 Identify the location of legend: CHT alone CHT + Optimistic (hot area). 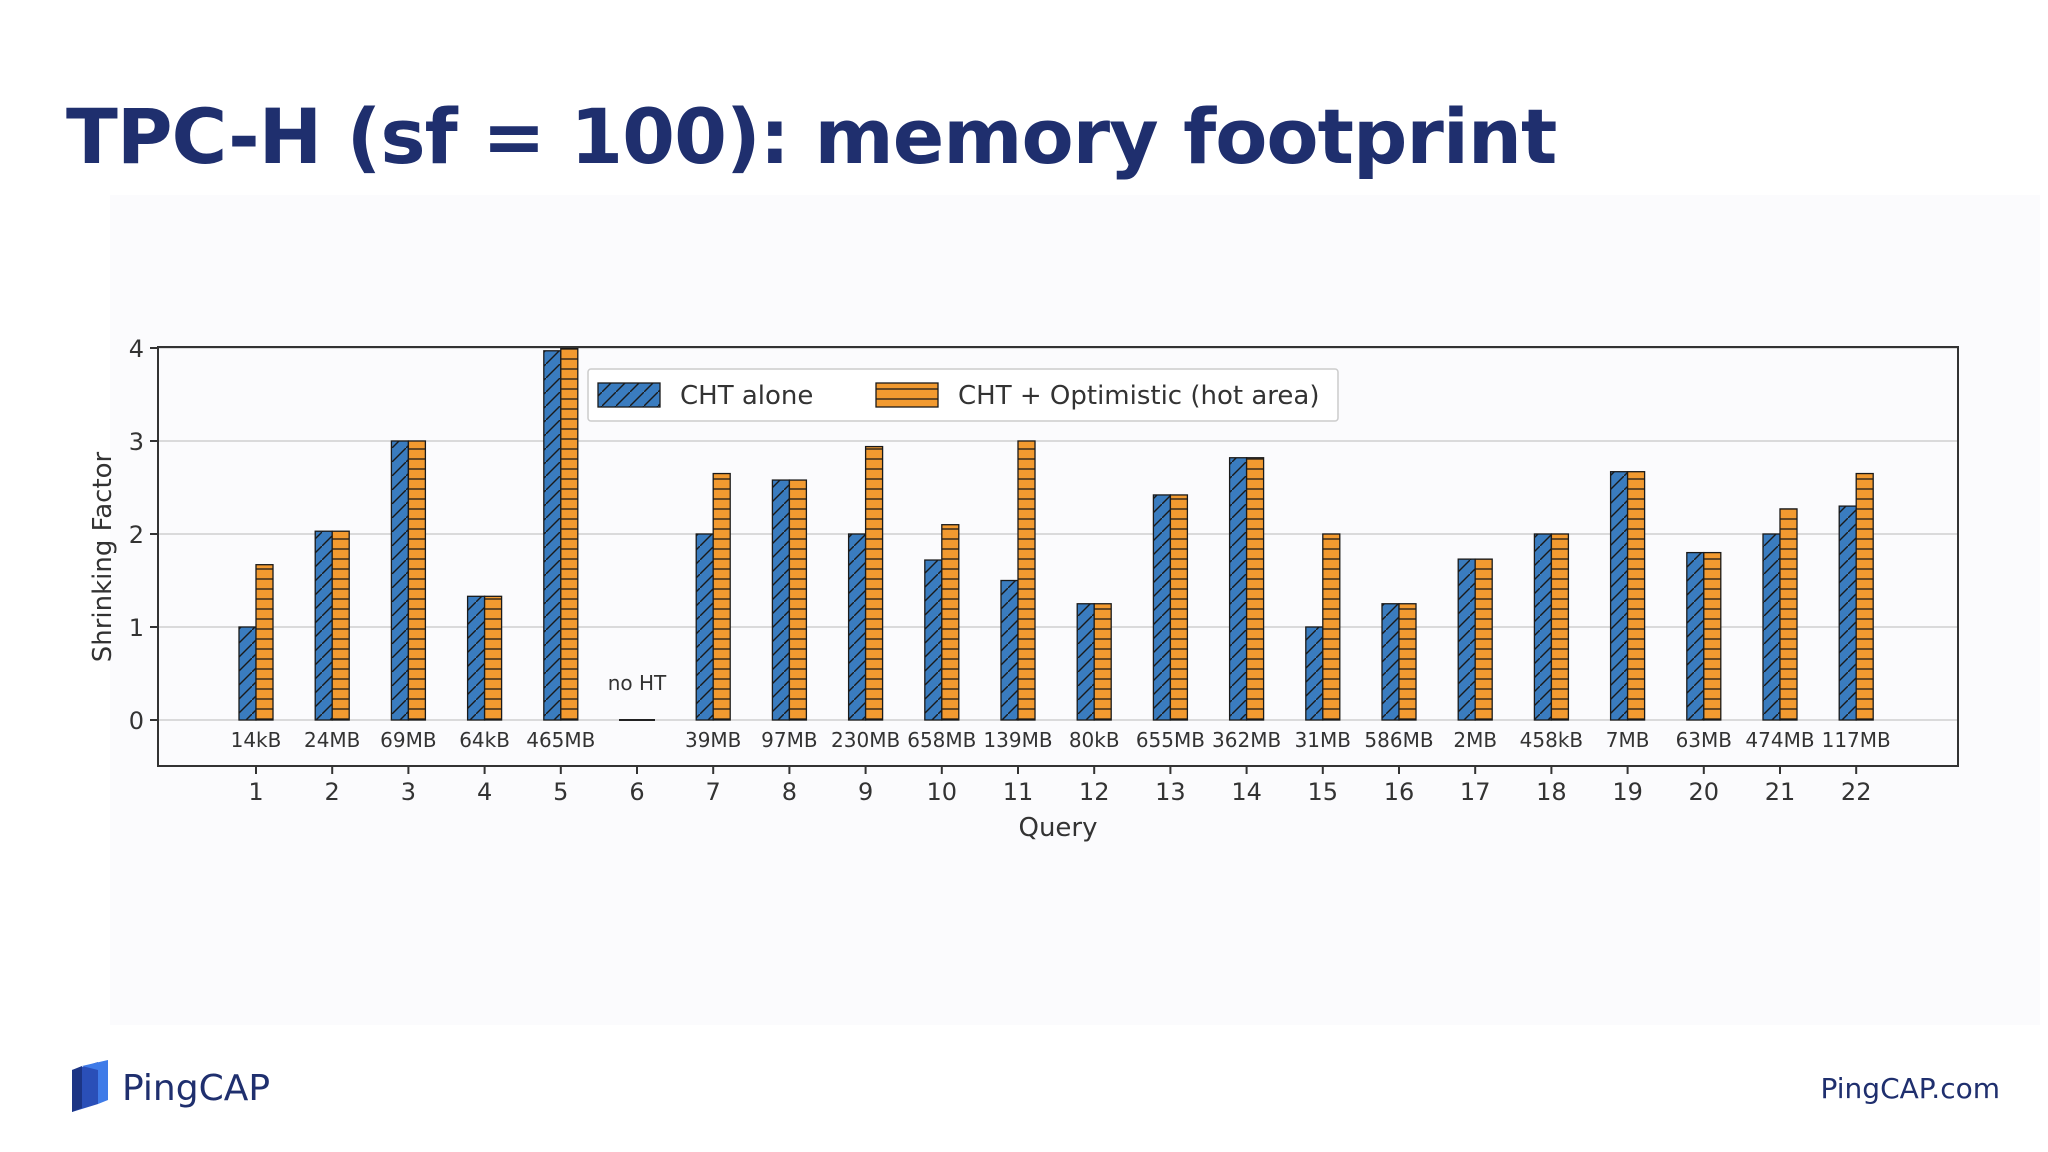
(963, 395).